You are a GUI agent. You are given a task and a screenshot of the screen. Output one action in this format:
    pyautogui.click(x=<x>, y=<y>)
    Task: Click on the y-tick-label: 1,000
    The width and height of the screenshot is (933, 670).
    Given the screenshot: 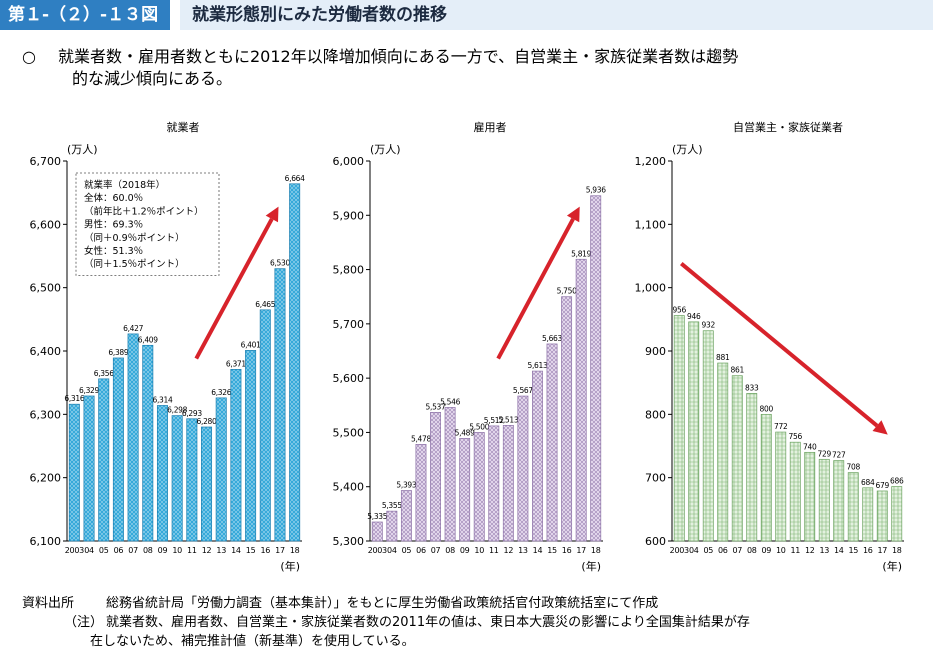 What is the action you would take?
    pyautogui.click(x=651, y=288)
    